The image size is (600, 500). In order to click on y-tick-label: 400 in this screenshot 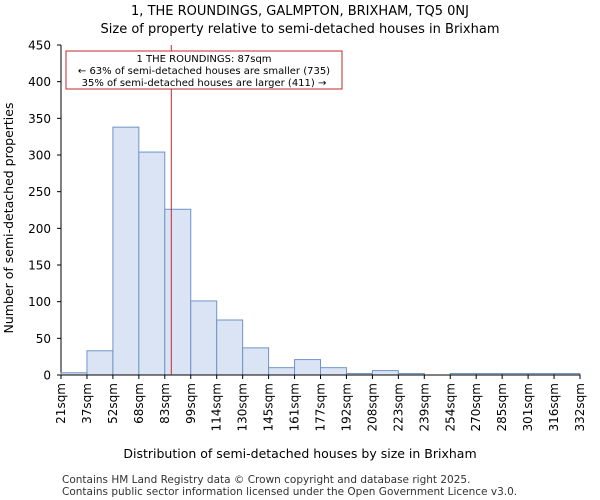, I will do `click(39, 82)`.